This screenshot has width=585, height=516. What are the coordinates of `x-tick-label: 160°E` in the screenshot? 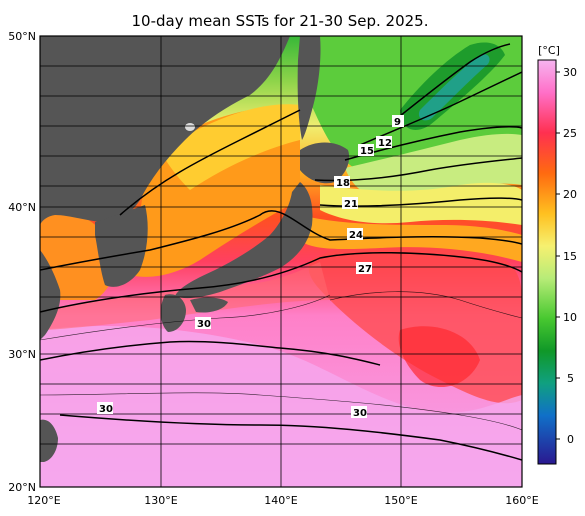 It's located at (521, 500).